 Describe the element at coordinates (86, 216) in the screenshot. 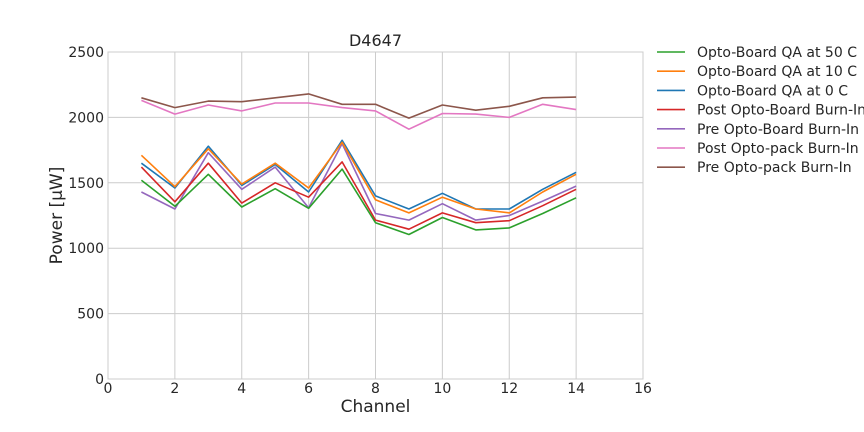

I see `y-tick-labels: 0 500 1000 1500 2000 2500` at that location.